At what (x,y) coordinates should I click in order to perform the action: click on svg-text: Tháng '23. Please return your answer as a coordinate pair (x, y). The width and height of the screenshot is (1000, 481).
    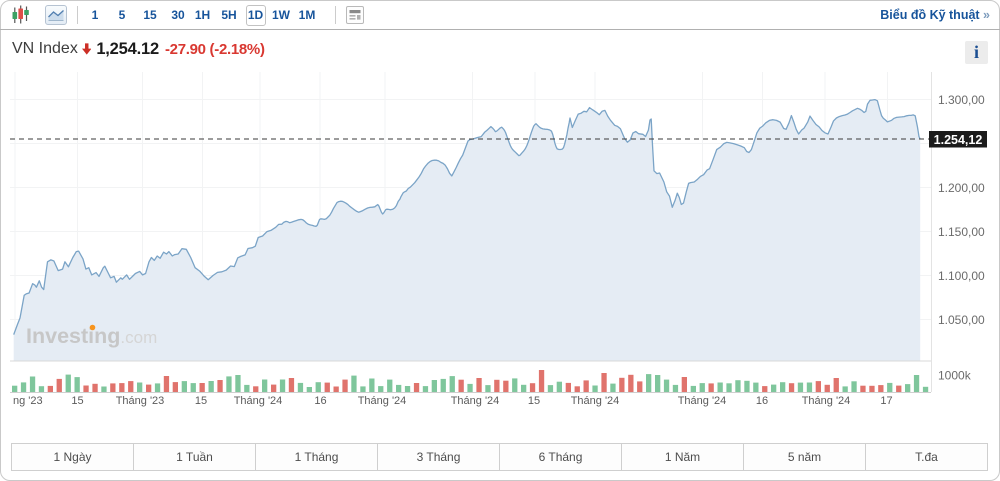
    Looking at the image, I should click on (140, 401).